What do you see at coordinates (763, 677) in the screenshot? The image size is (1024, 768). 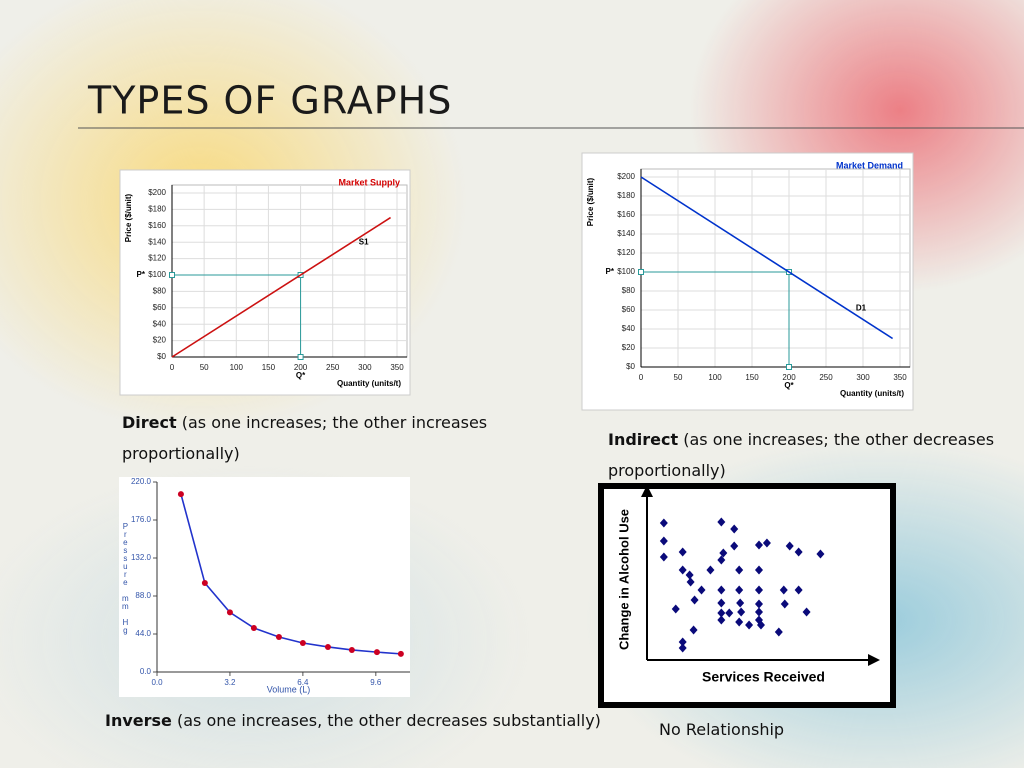 I see `x-axis-label: Services Received` at bounding box center [763, 677].